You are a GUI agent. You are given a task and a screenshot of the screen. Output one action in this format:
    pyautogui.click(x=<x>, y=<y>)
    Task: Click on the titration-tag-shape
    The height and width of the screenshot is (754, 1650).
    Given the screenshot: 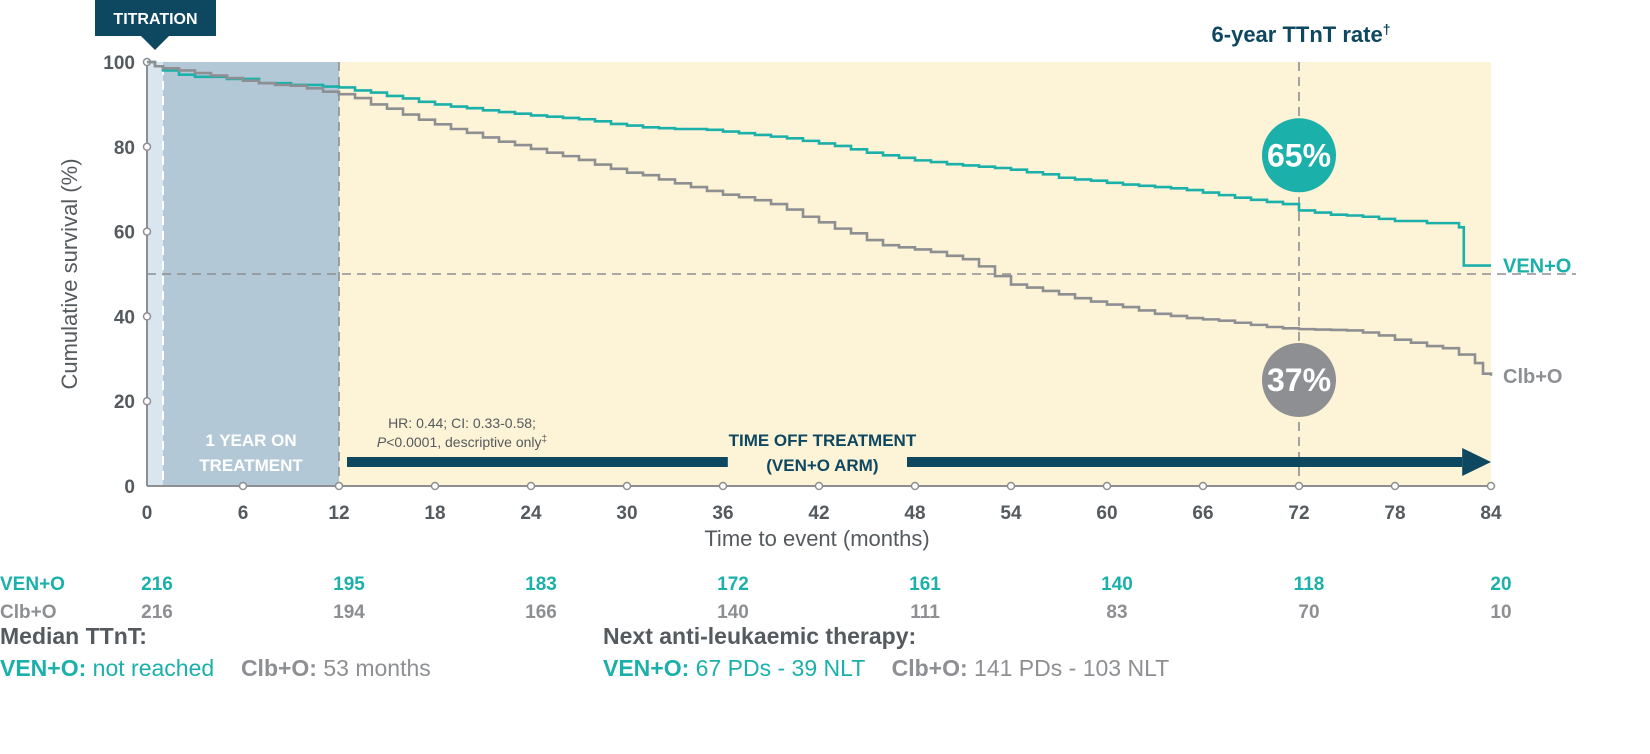 What is the action you would take?
    pyautogui.click(x=155, y=25)
    